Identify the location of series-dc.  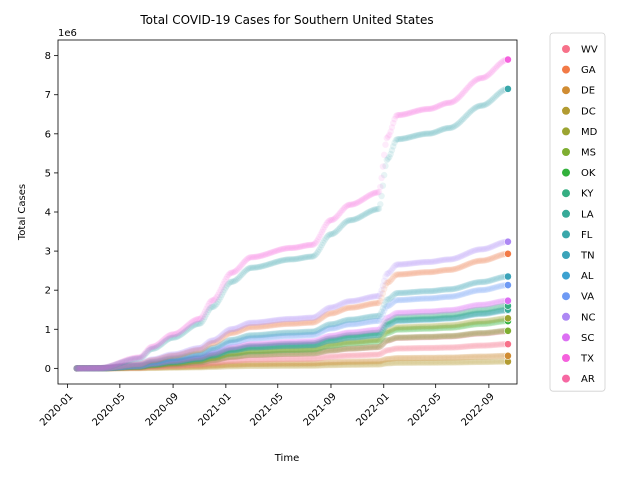
(292, 364).